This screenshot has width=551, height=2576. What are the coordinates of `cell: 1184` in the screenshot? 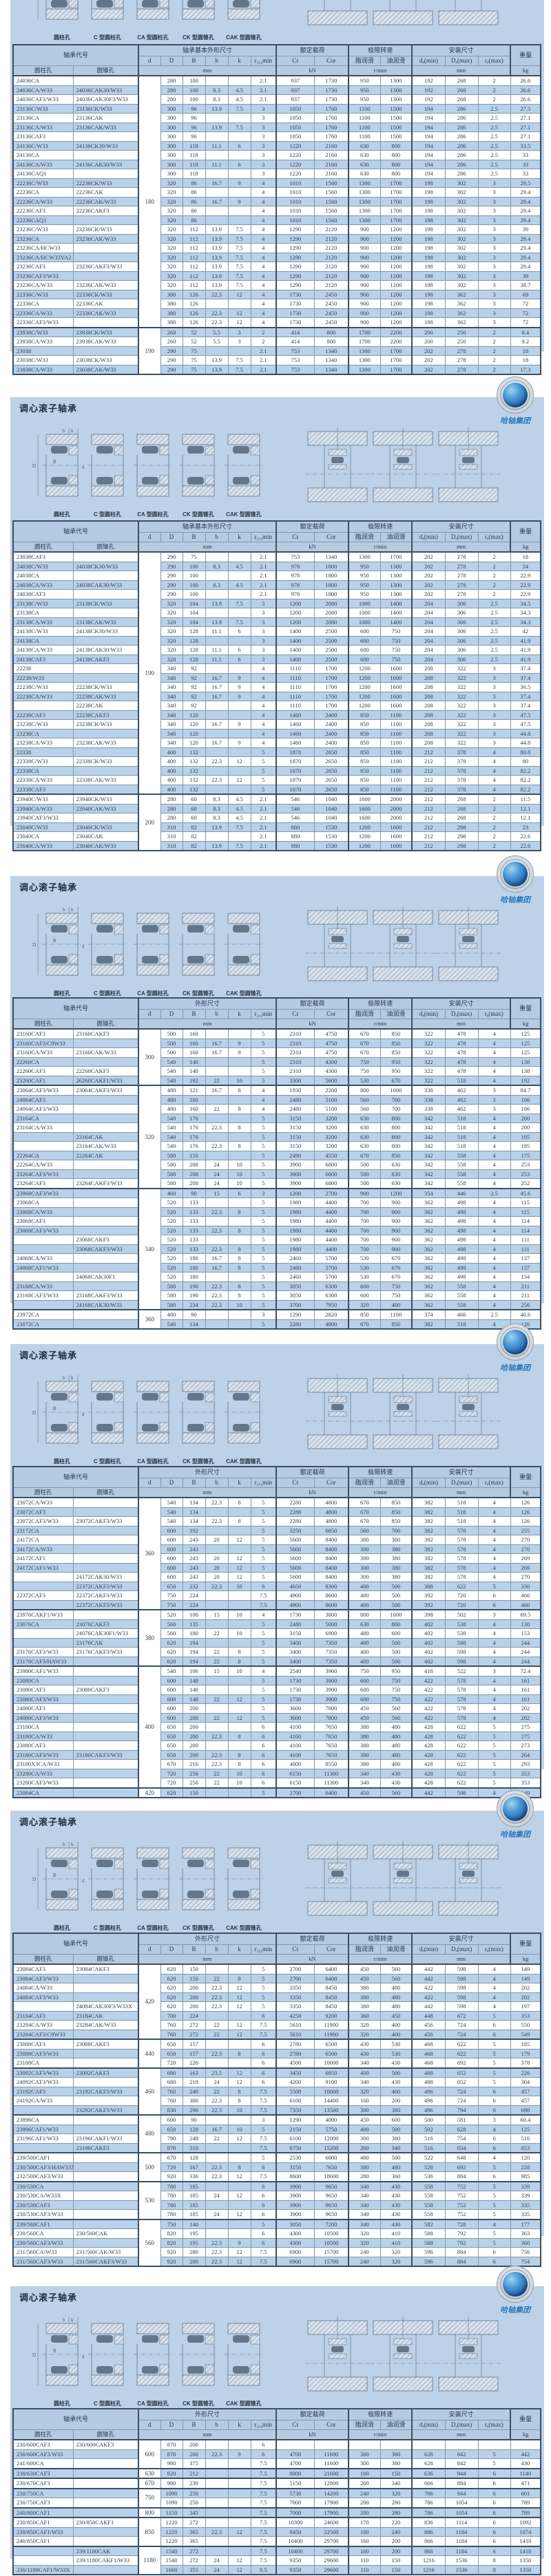 It's located at (461, 2531).